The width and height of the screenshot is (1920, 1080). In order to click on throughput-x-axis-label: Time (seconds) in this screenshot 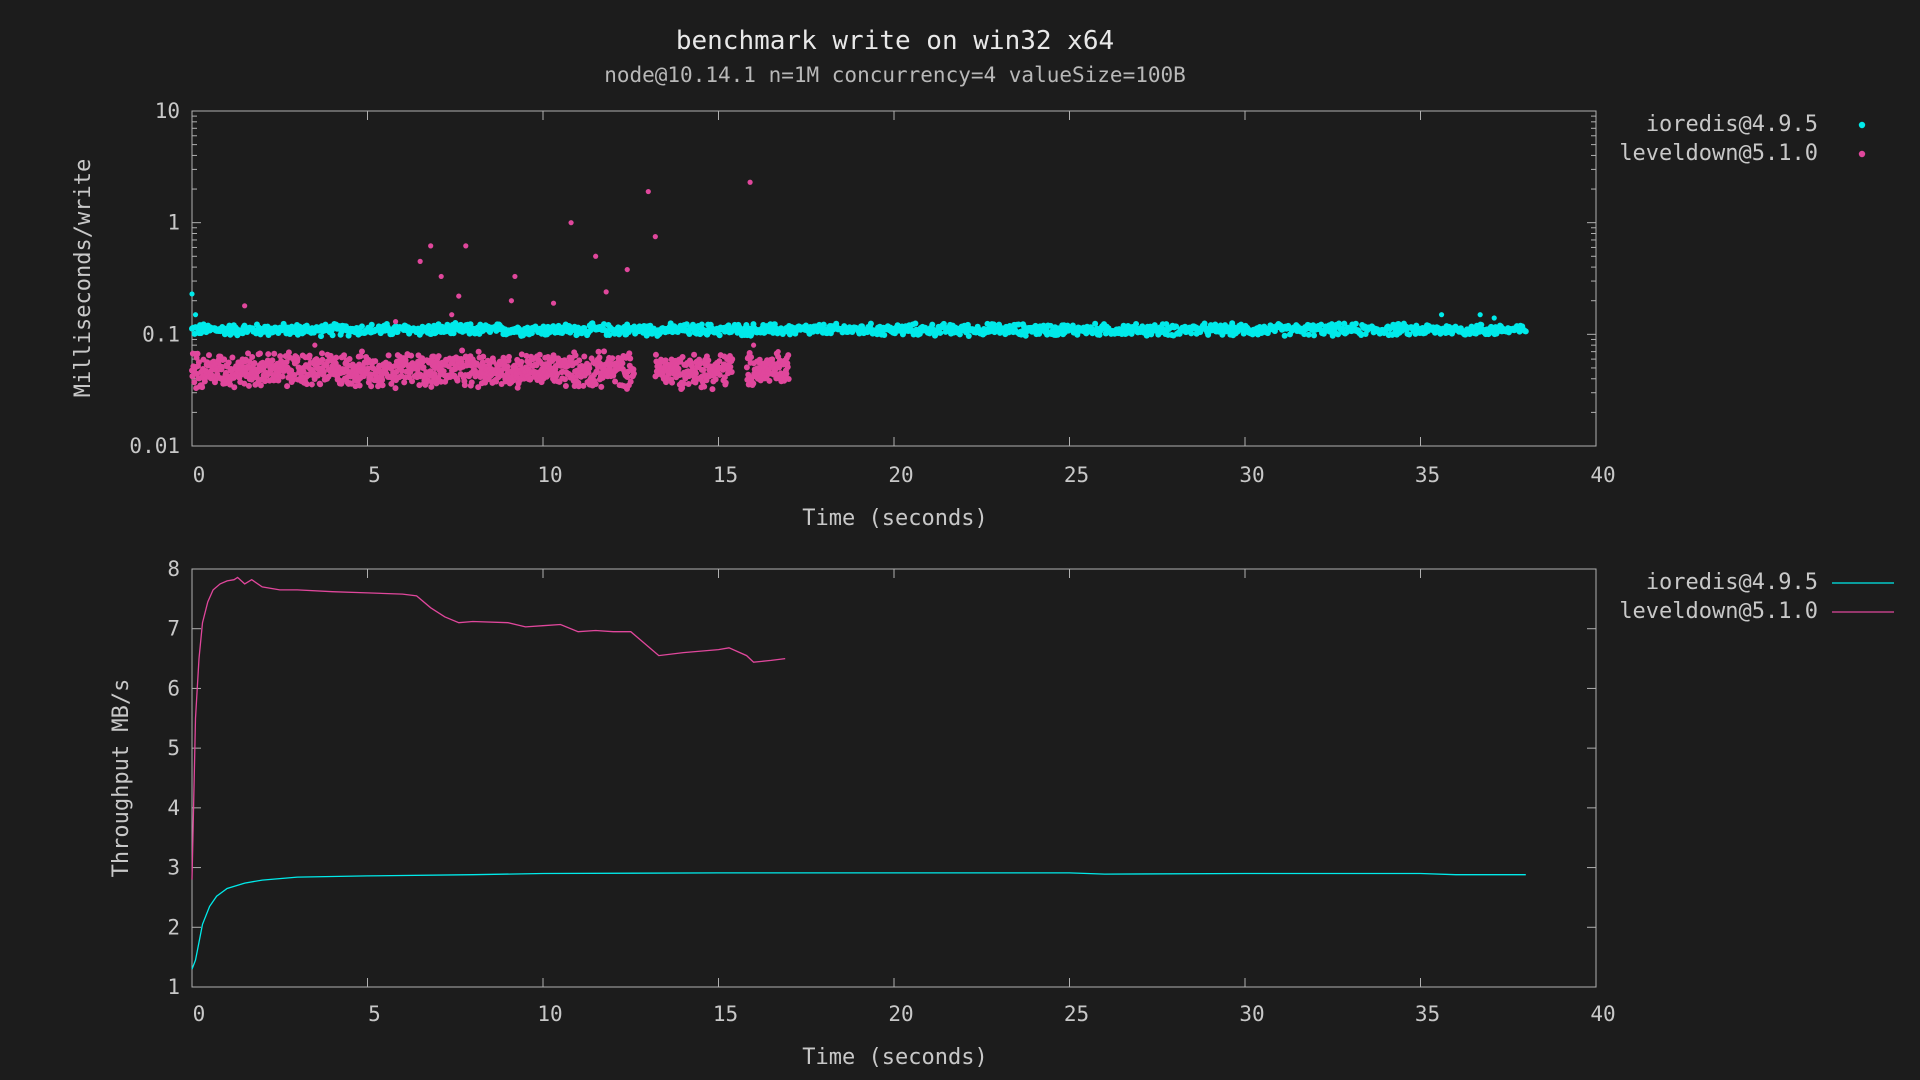, I will do `click(894, 1057)`.